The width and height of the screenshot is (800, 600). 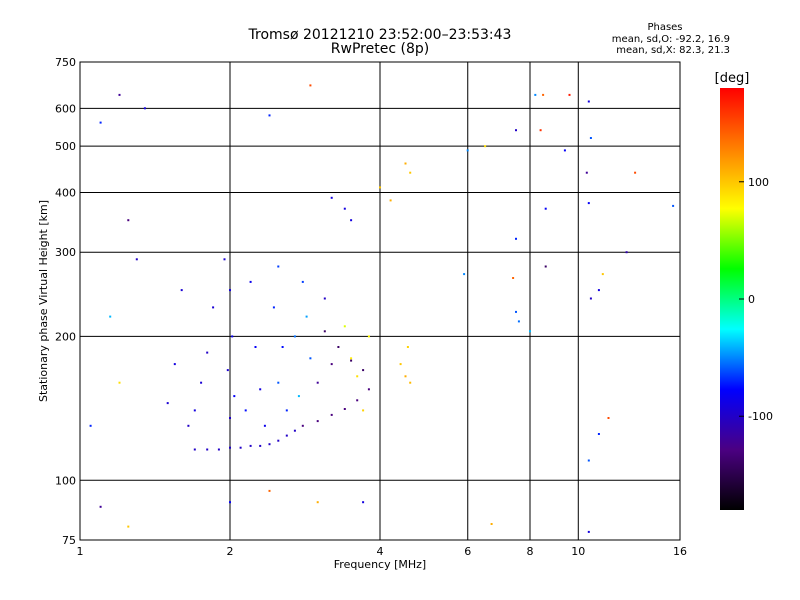 What do you see at coordinates (380, 35) in the screenshot?
I see `chart-title: Tromsø 20121210 23:52:00–23:53:43` at bounding box center [380, 35].